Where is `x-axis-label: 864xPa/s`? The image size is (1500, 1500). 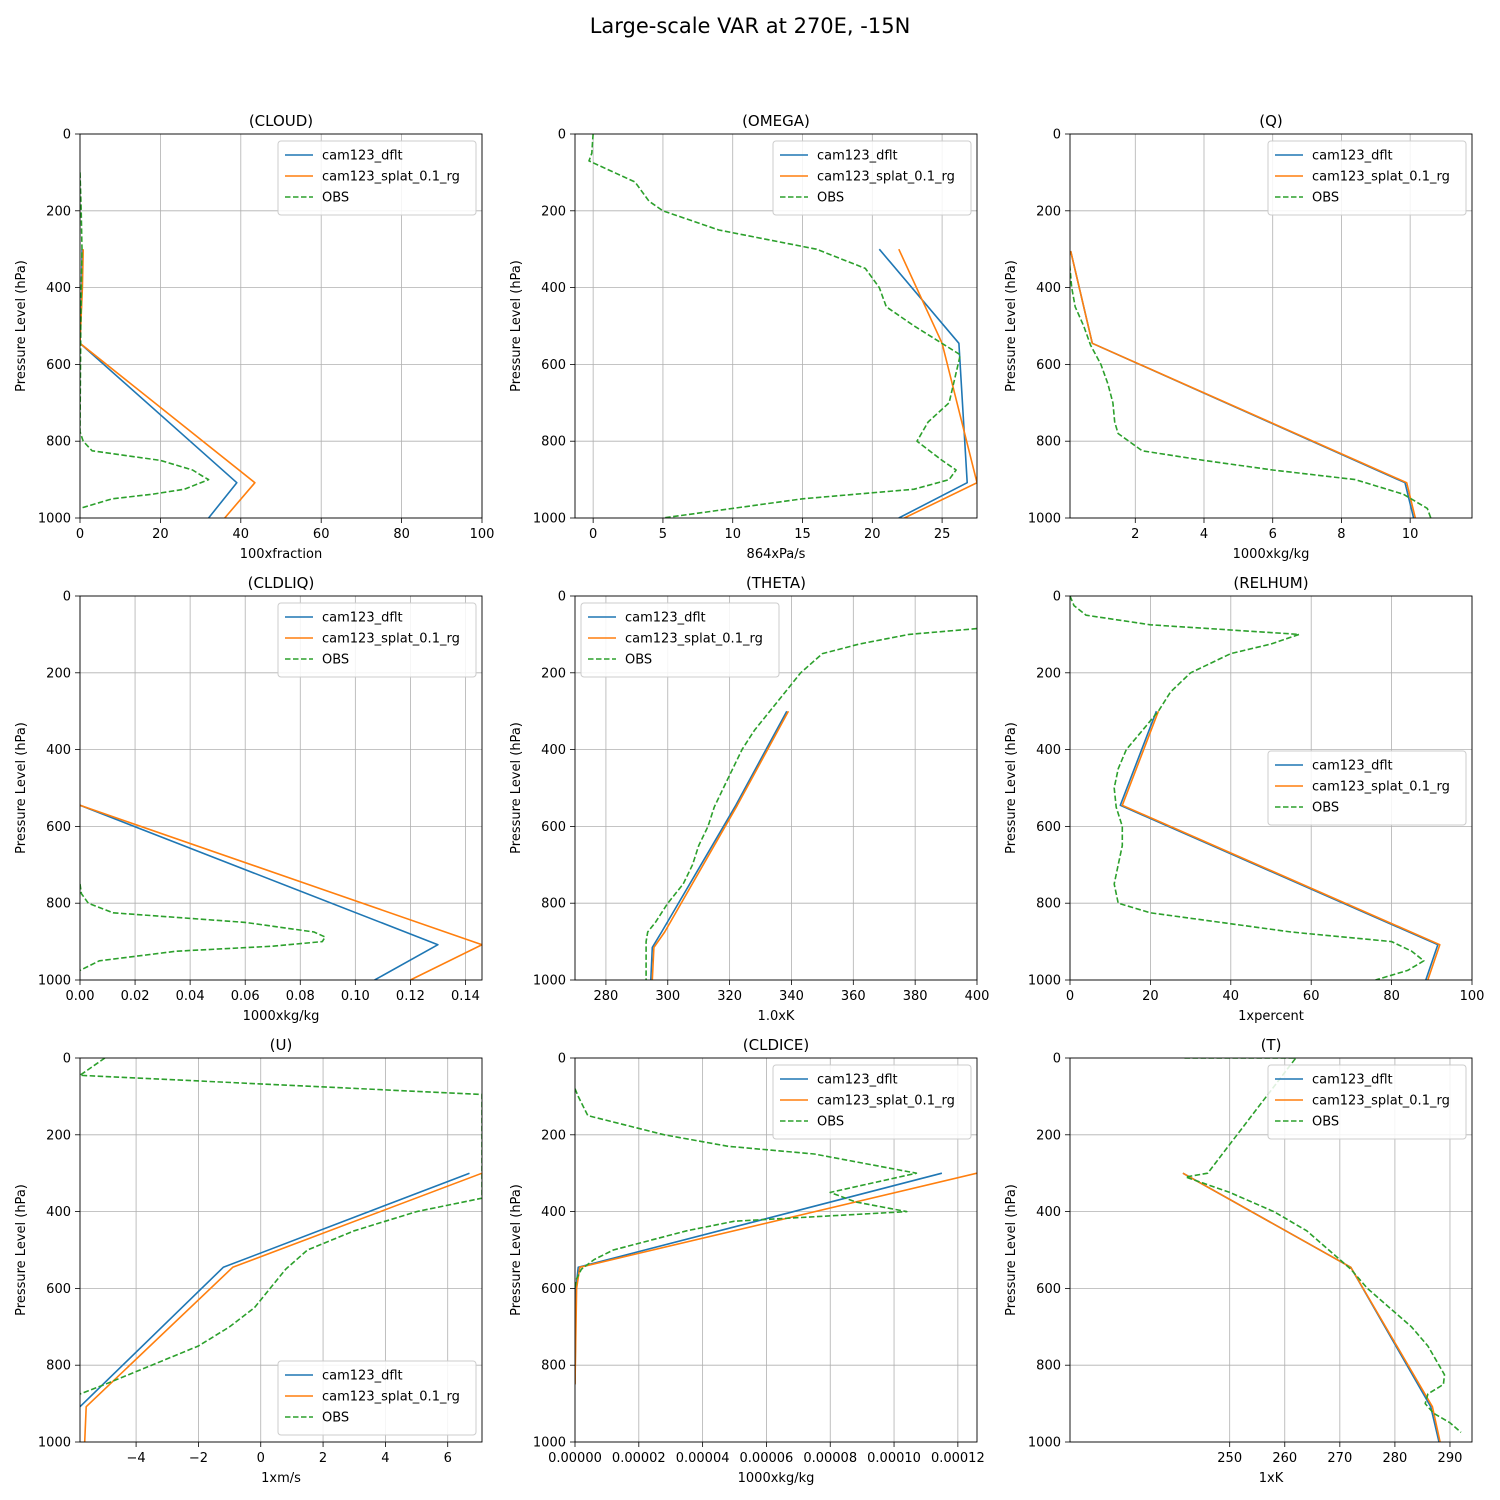
x-axis-label: 864xPa/s is located at coordinates (776, 554).